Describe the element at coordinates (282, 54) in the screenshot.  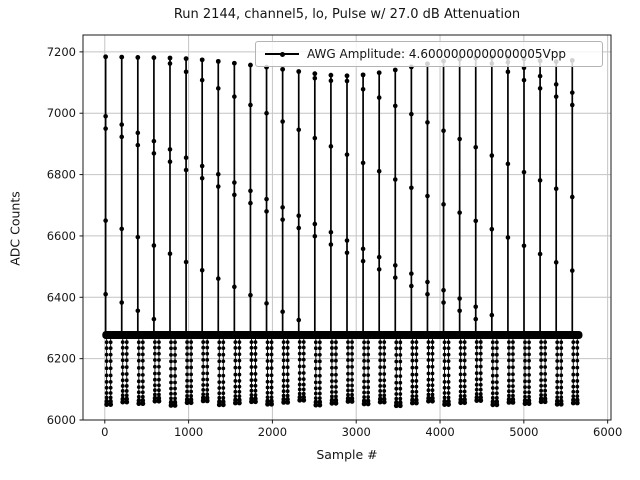
I see `legend-line-dot-marker` at that location.